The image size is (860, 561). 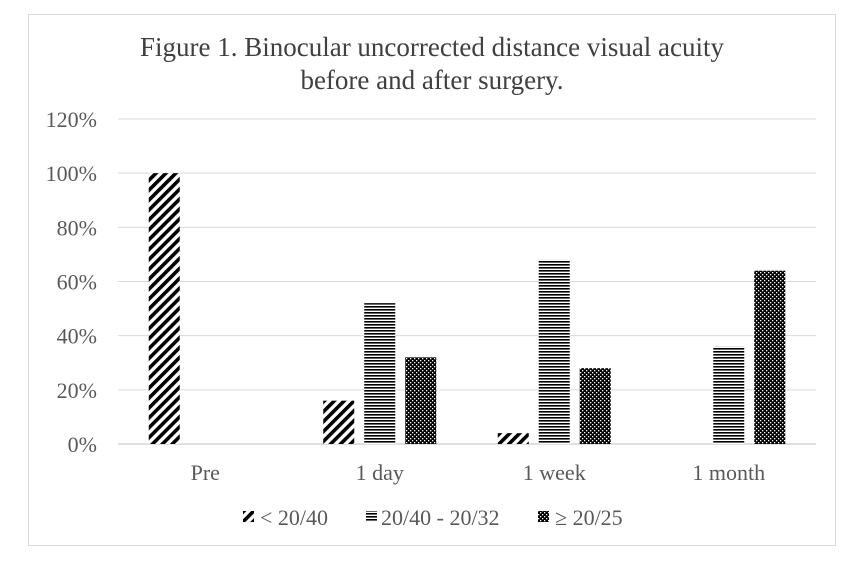 I want to click on x-category-label: 1 week, so click(x=554, y=472).